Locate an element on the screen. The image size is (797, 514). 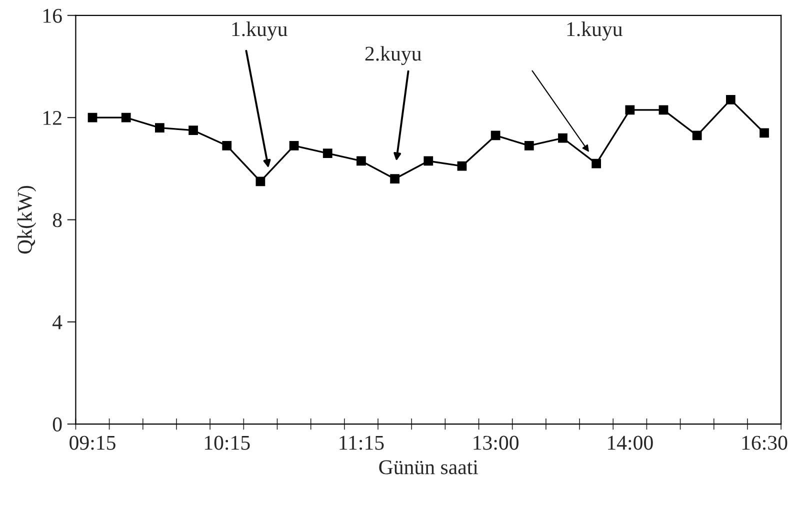
y-tick-label: 0 is located at coordinates (57, 424).